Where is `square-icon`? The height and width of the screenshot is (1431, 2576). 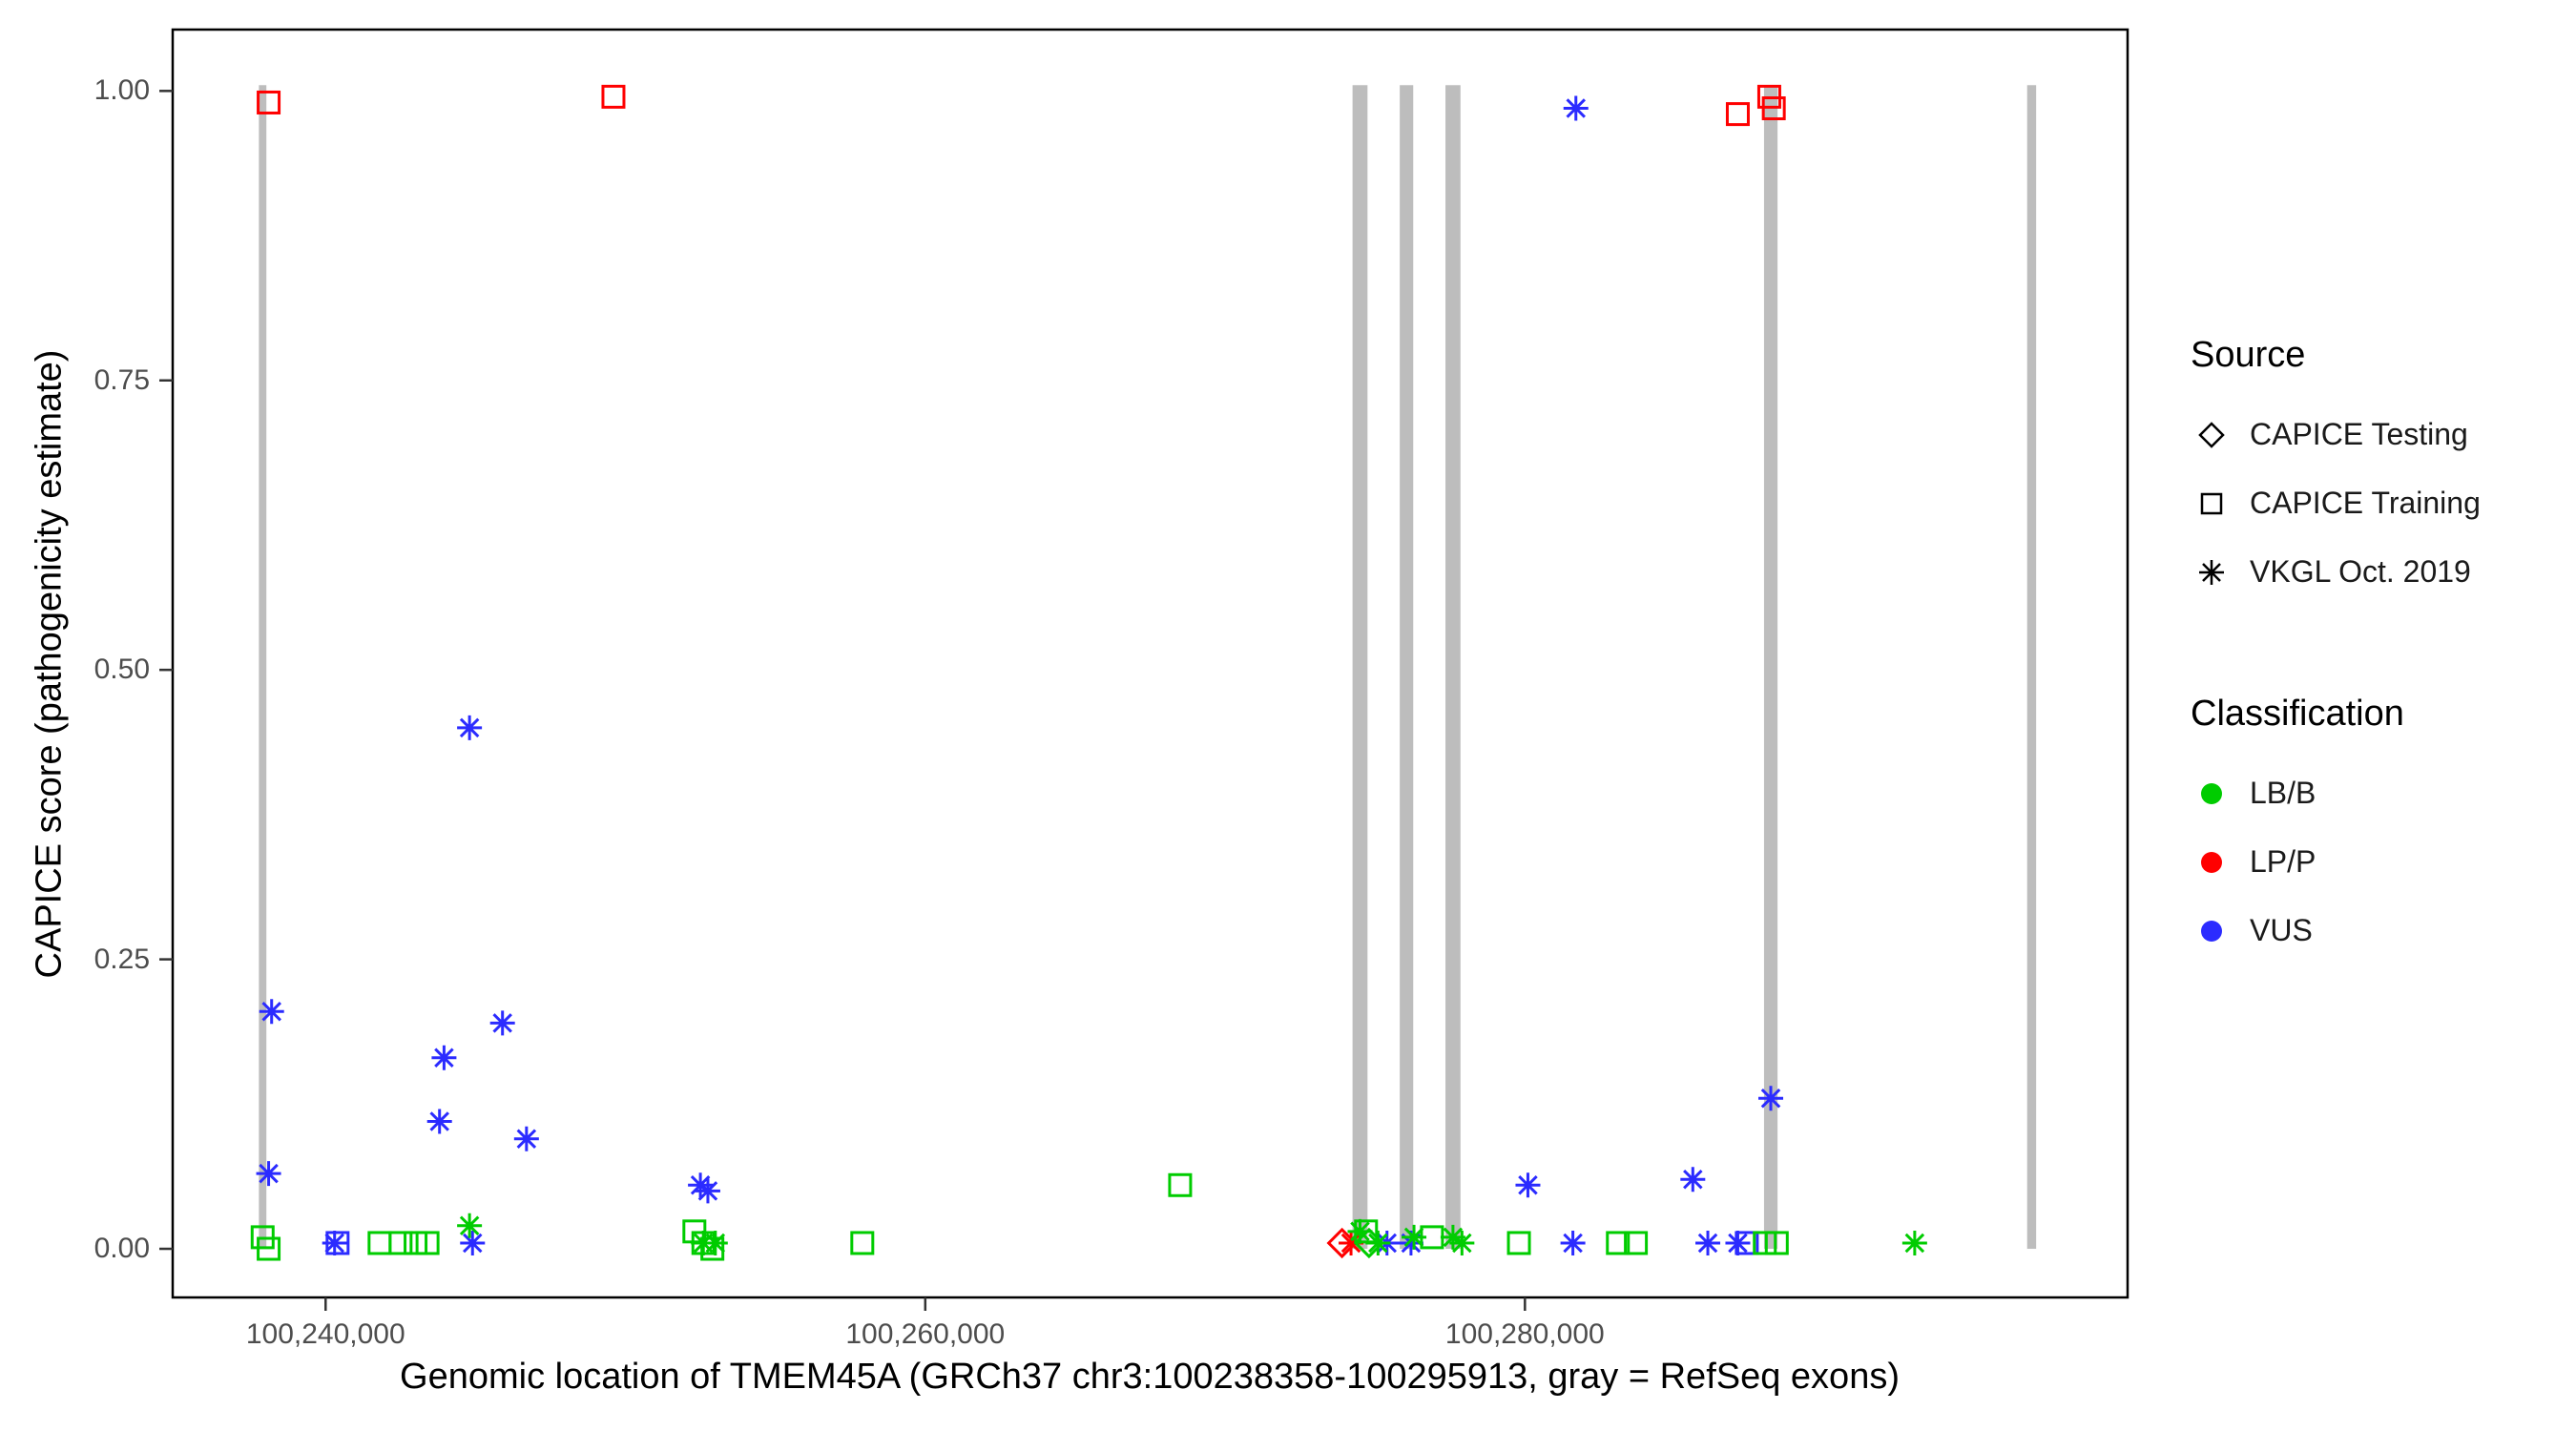
square-icon is located at coordinates (2212, 504).